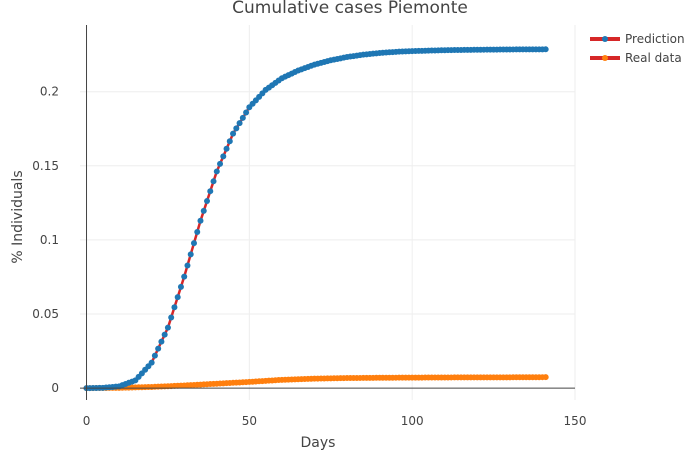  What do you see at coordinates (87, 421) in the screenshot?
I see `x-tick-label: 0` at bounding box center [87, 421].